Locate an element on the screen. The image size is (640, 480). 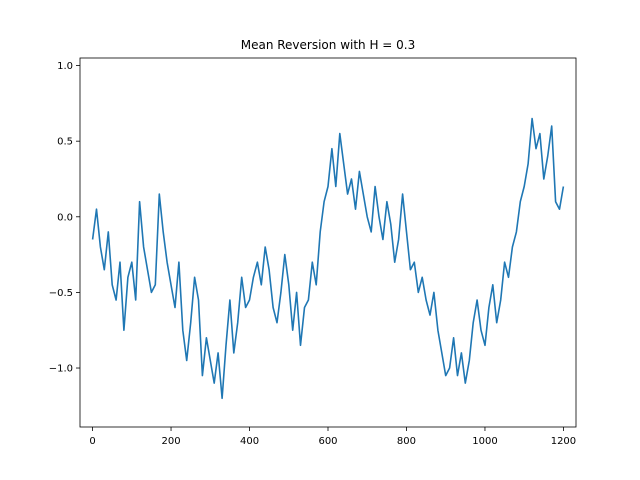
x-tick-label: 1200 is located at coordinates (563, 441).